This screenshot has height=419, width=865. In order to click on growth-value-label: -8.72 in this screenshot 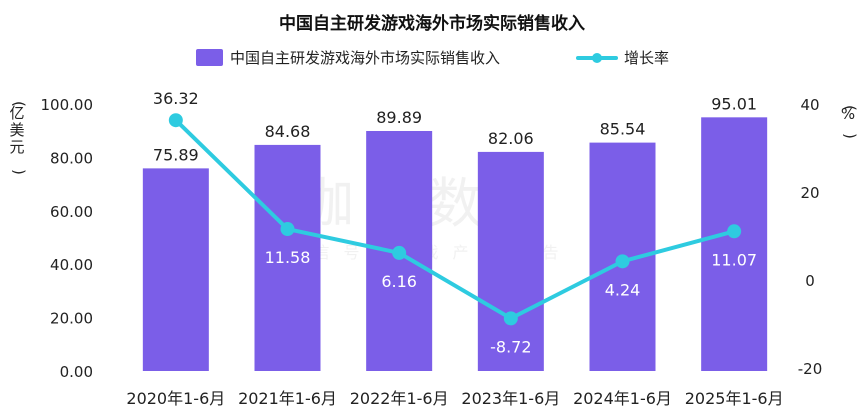, I will do `click(510, 346)`.